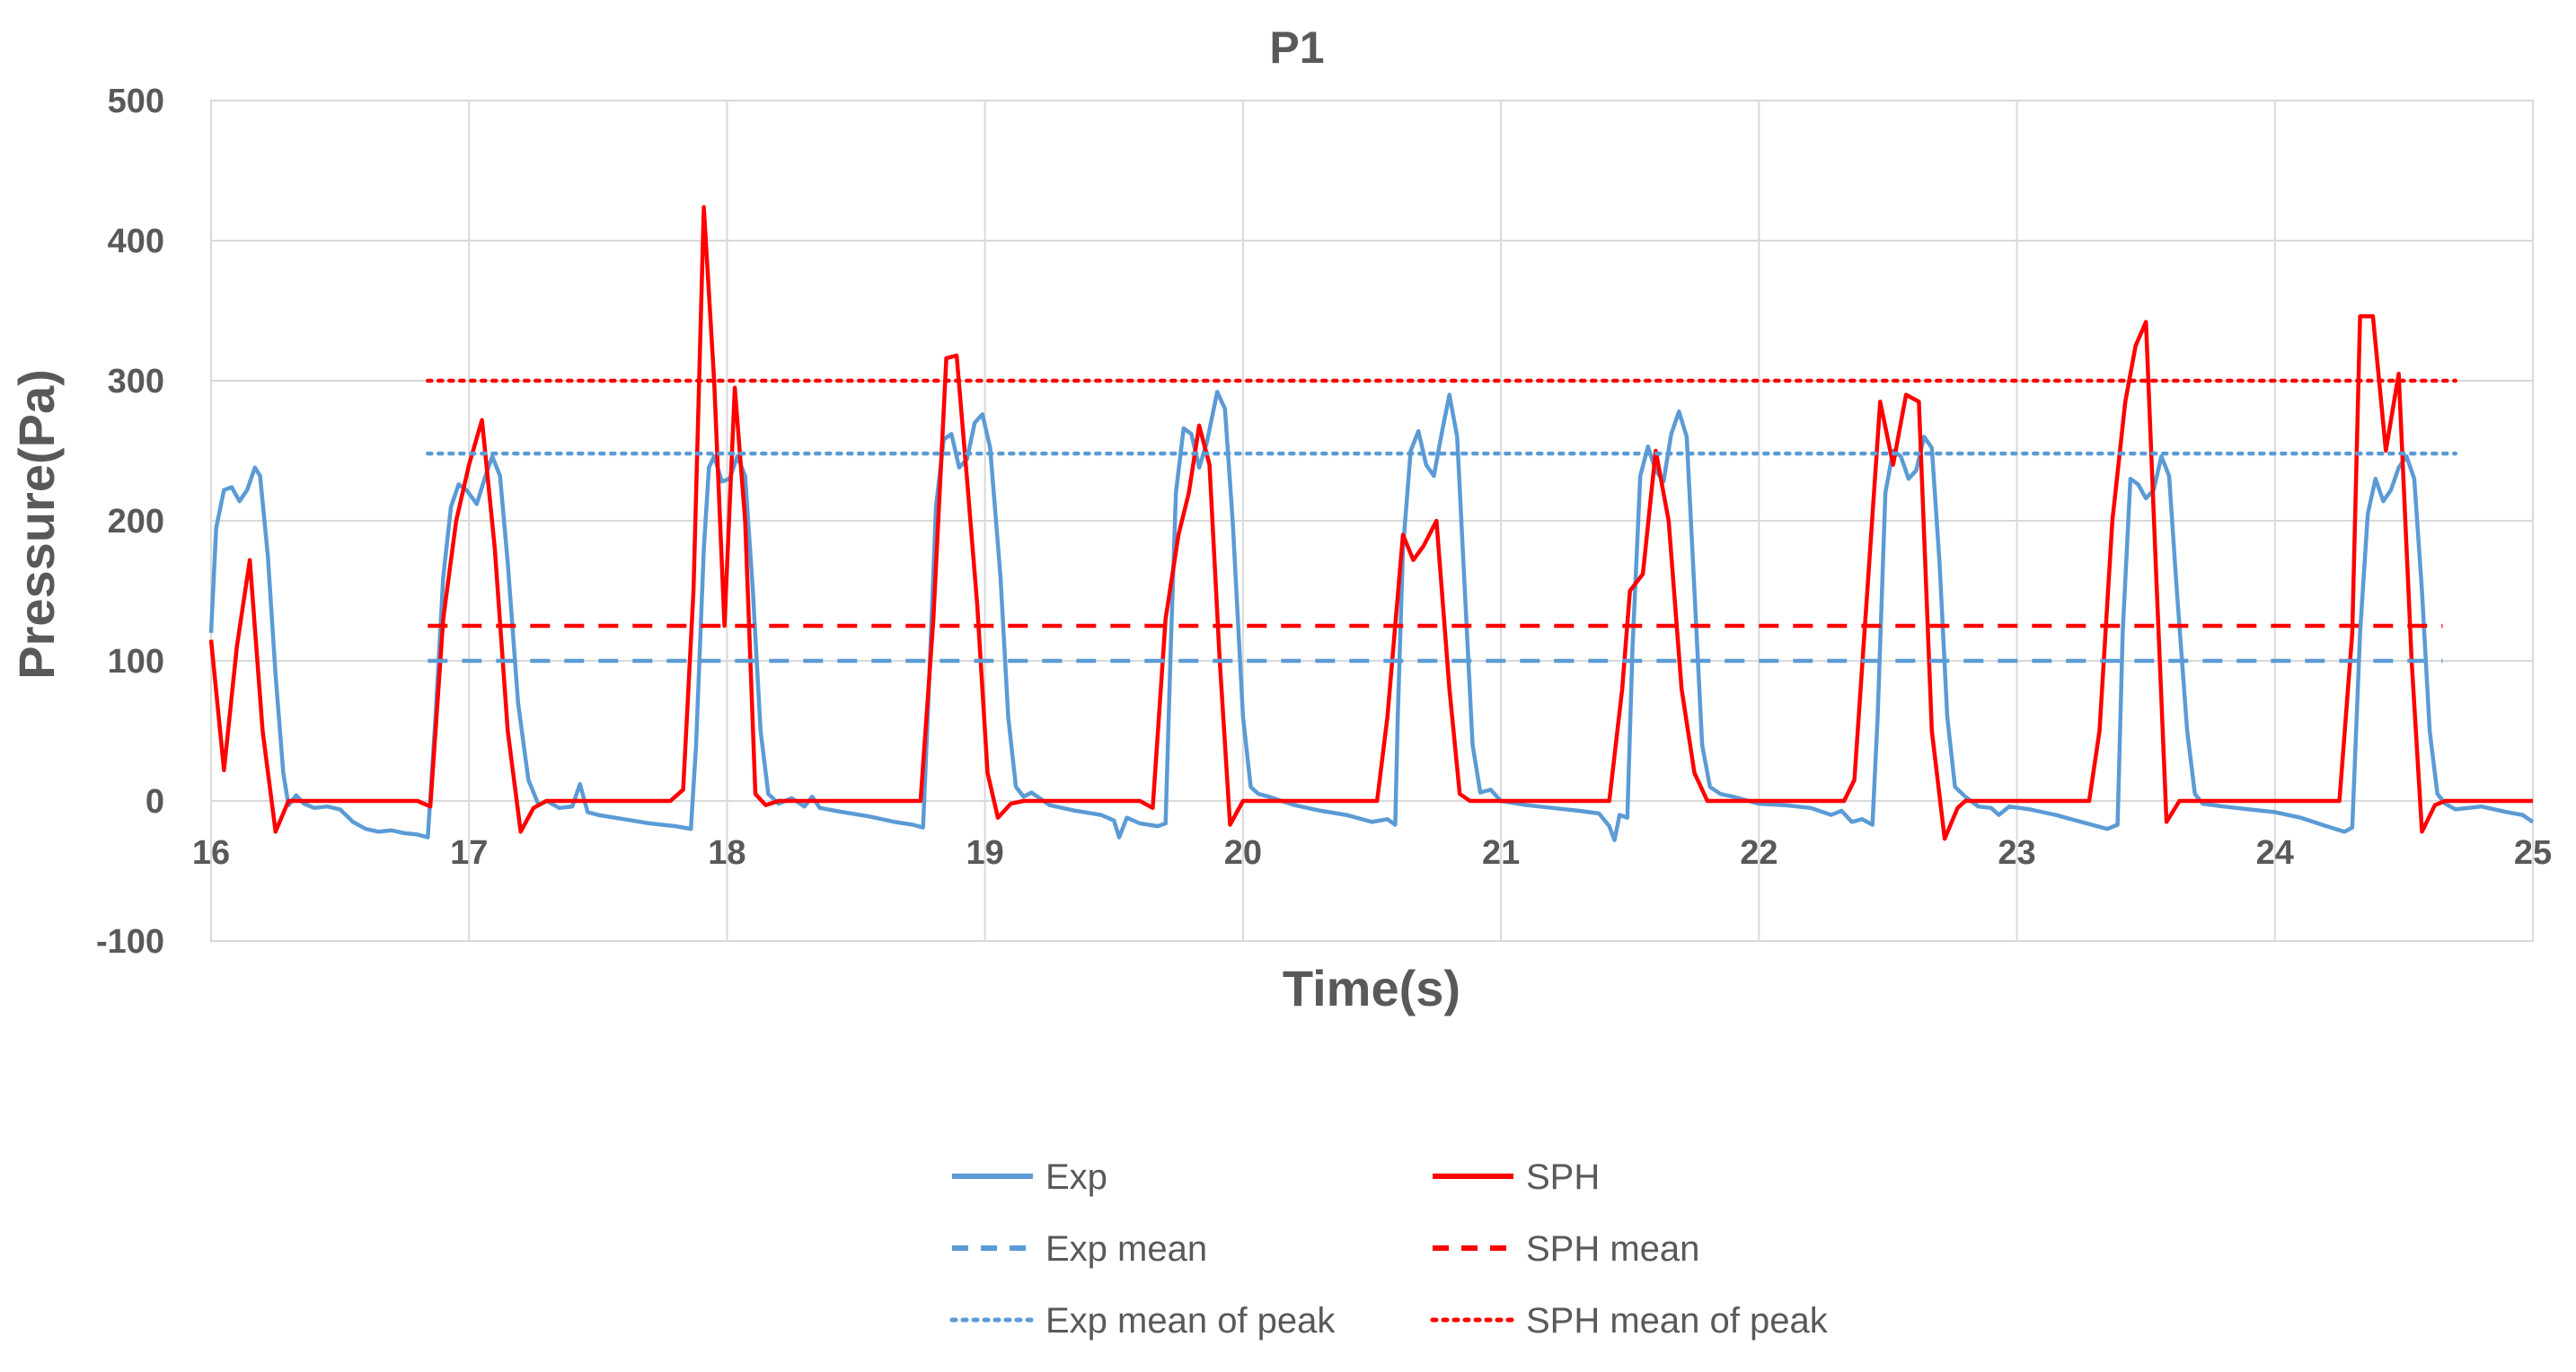  I want to click on chart-title: P1, so click(1296, 47).